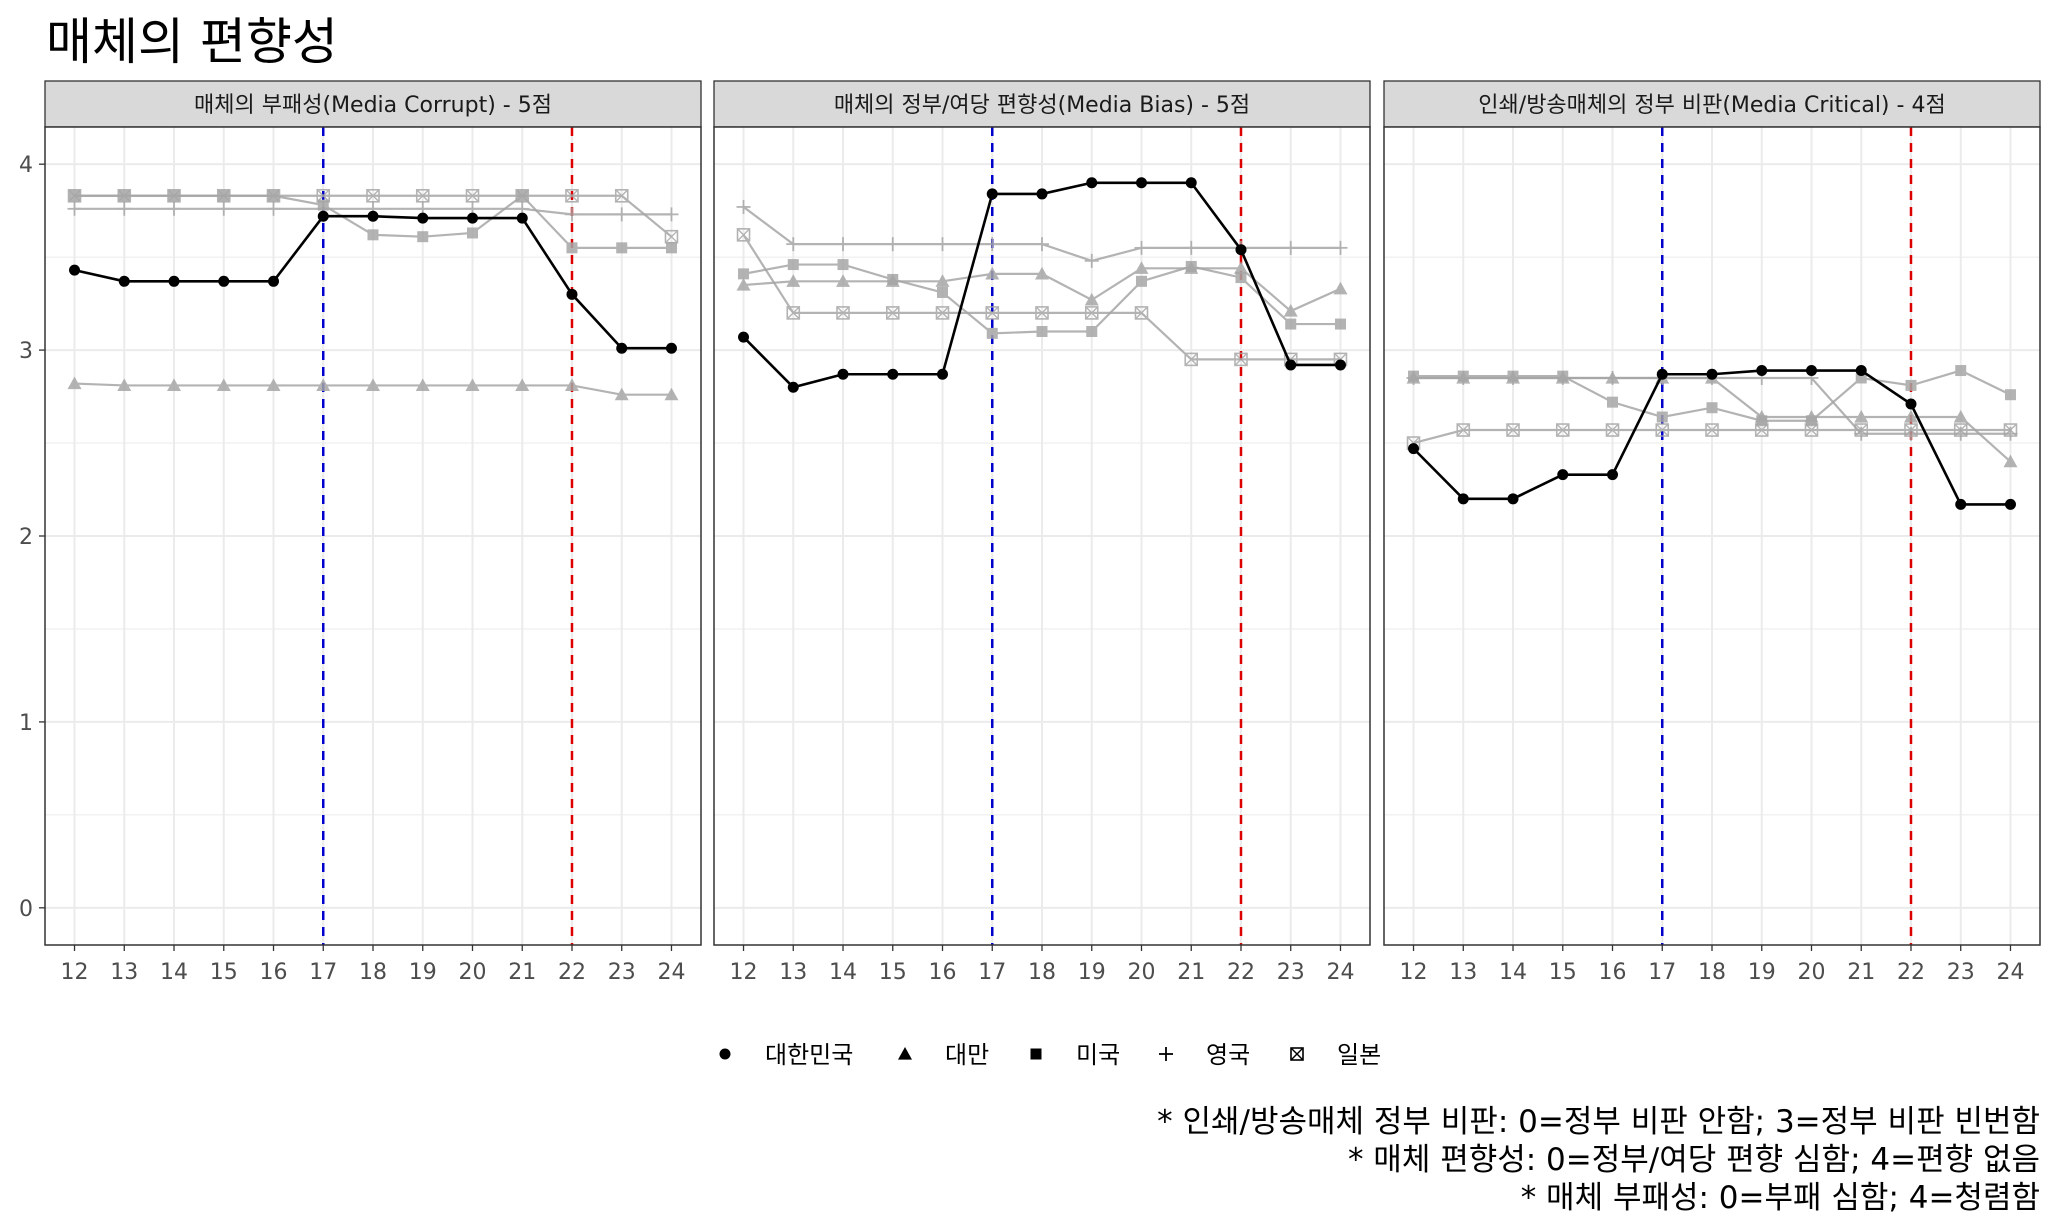 This screenshot has height=1229, width=2048. What do you see at coordinates (905, 1053) in the screenshot?
I see `triangle-icon` at bounding box center [905, 1053].